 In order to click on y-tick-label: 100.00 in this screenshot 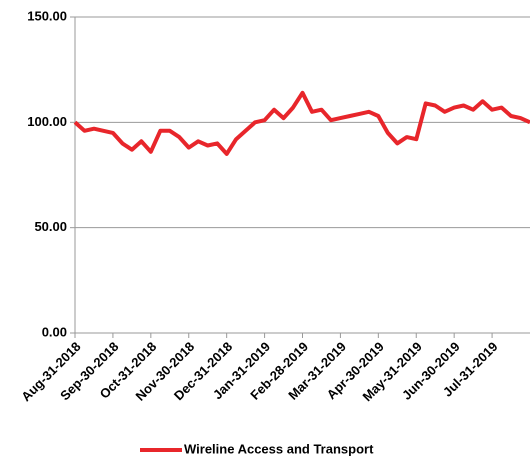, I will do `click(47, 121)`.